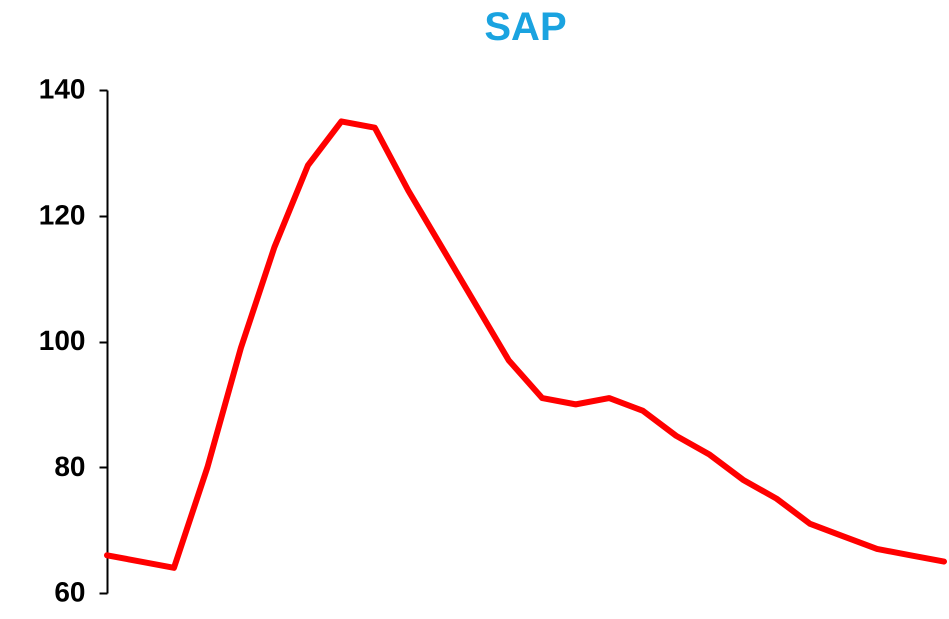 The height and width of the screenshot is (619, 949). I want to click on y-tick-label: 140, so click(62, 89).